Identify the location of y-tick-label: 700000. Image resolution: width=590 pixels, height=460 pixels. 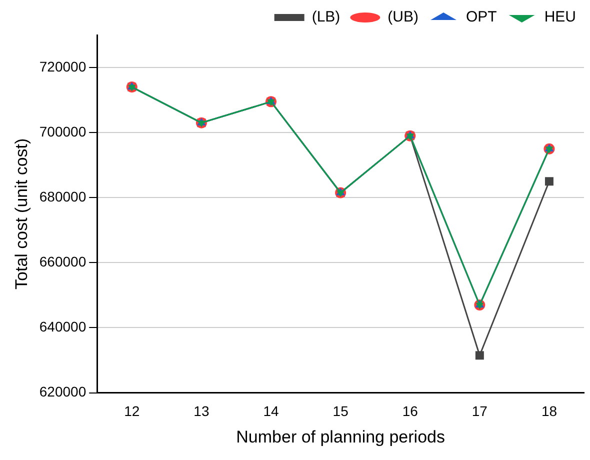
(62, 131).